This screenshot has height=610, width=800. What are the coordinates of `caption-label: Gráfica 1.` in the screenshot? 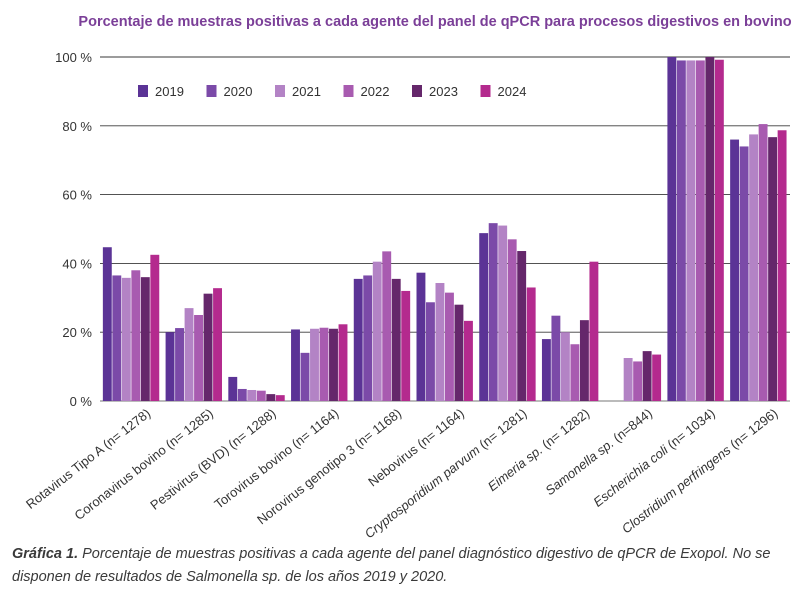 It's located at (45, 554).